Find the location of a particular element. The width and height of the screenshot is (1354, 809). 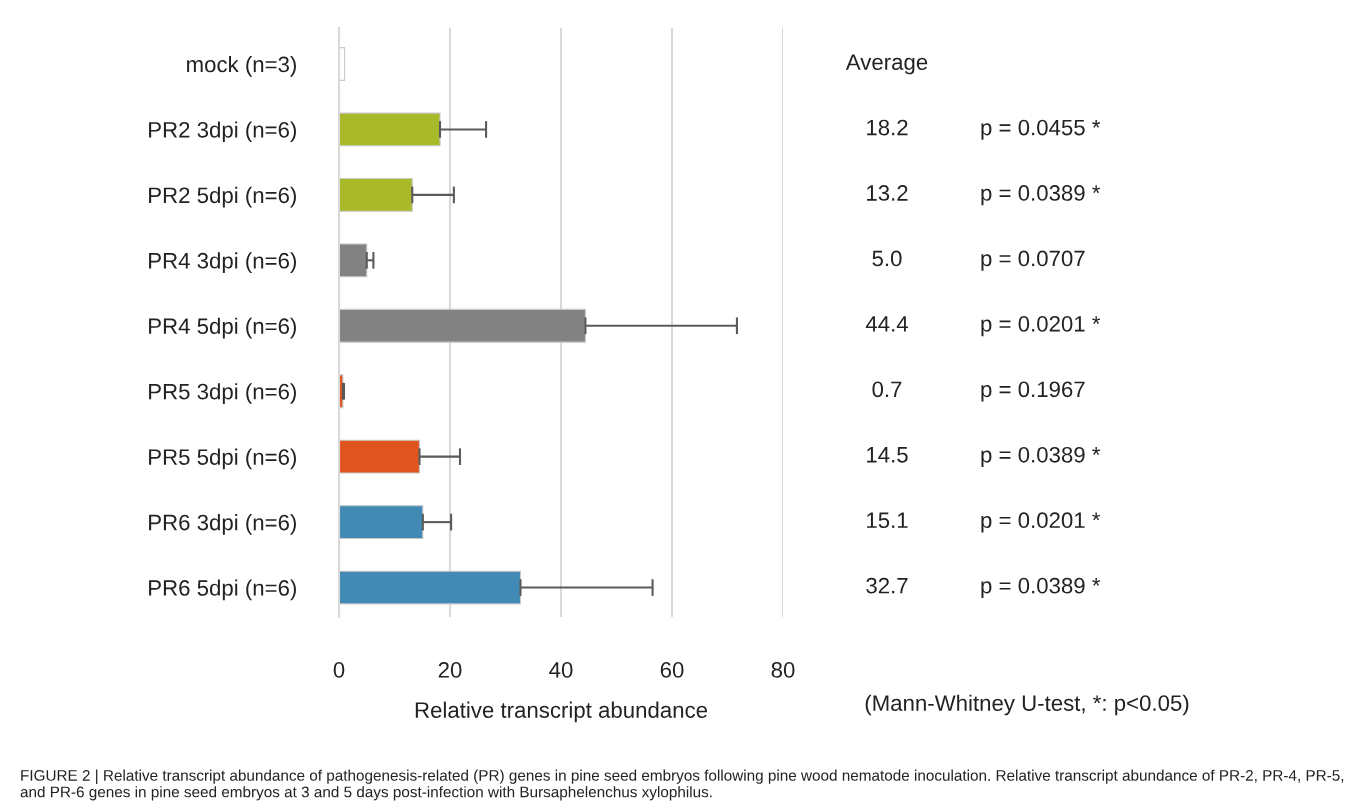

data-label: 18.2 is located at coordinates (887, 127).